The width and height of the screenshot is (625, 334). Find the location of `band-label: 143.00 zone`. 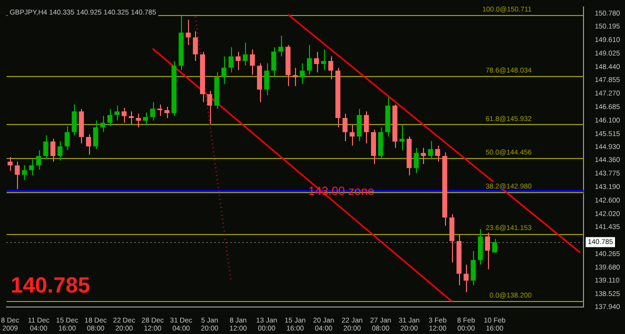

band-label: 143.00 zone is located at coordinates (341, 191).